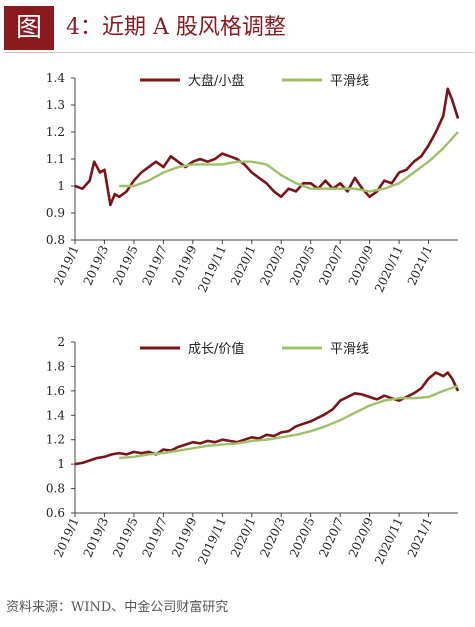 Image resolution: width=475 pixels, height=627 pixels. Describe the element at coordinates (29, 28) in the screenshot. I see `figure-tag: 图` at that location.